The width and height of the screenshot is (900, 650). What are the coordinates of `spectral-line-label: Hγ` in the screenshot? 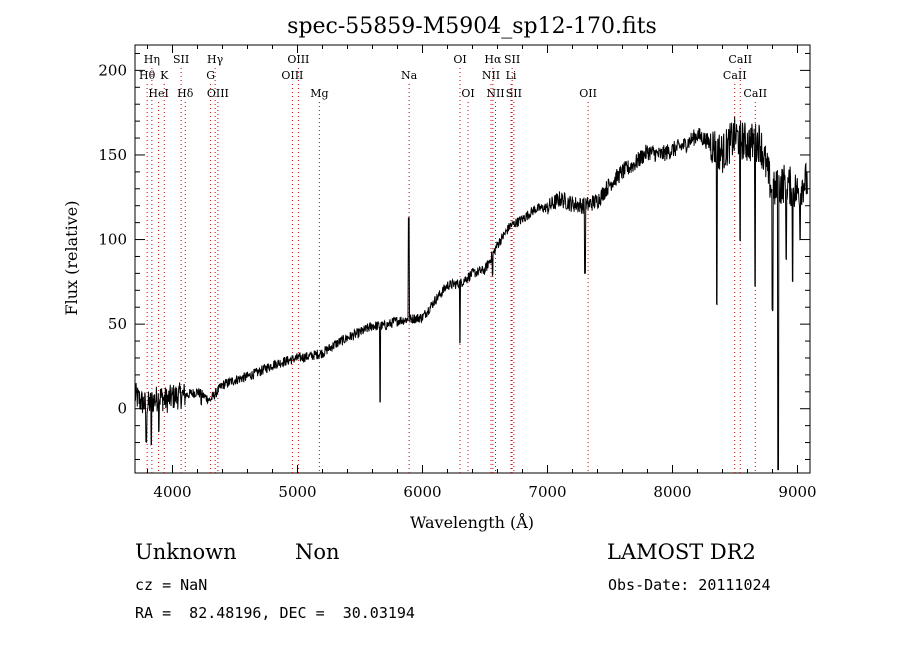 It's located at (215, 59).